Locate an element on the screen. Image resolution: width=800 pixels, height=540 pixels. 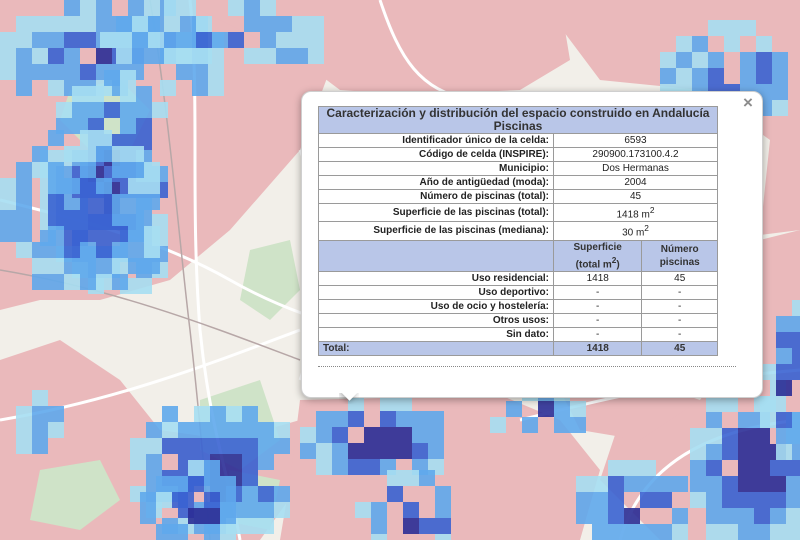
uses-header-row: Superficie (total m2) Número piscinas is located at coordinates (518, 255).